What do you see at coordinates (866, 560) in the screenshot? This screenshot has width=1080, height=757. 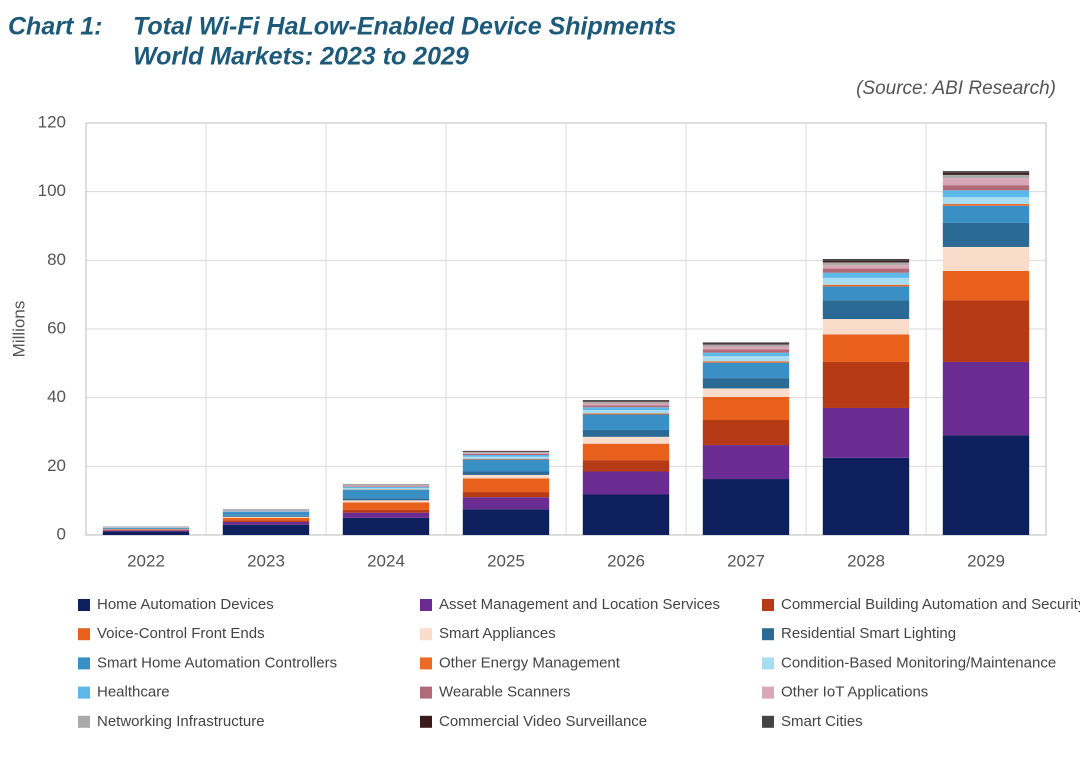 I see `x-tick-label: 2028` at bounding box center [866, 560].